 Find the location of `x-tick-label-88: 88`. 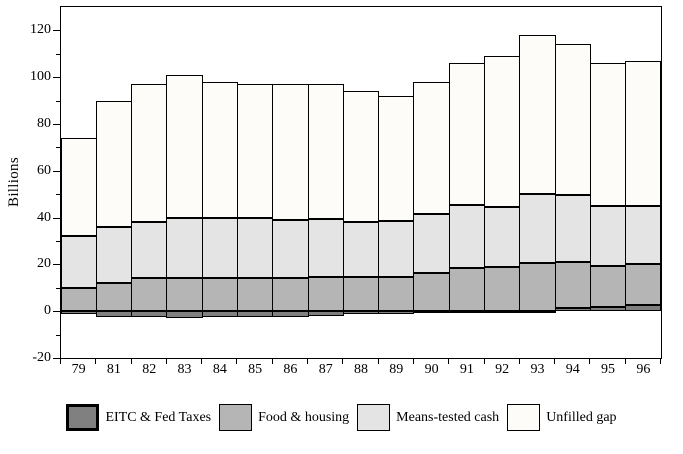

x-tick-label-88: 88 is located at coordinates (360, 369).